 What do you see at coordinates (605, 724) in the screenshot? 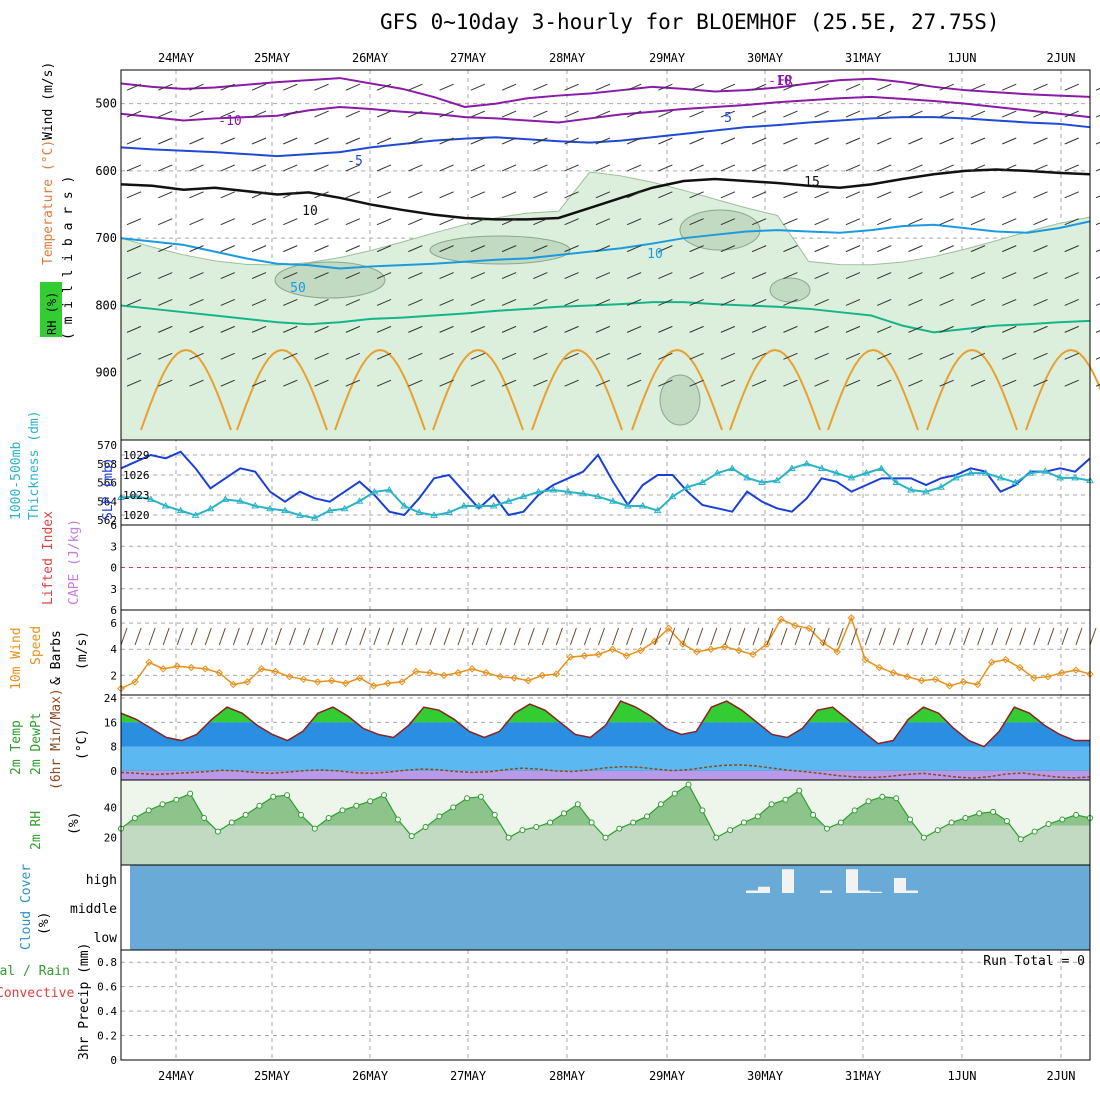
I see `temp-line` at bounding box center [605, 724].